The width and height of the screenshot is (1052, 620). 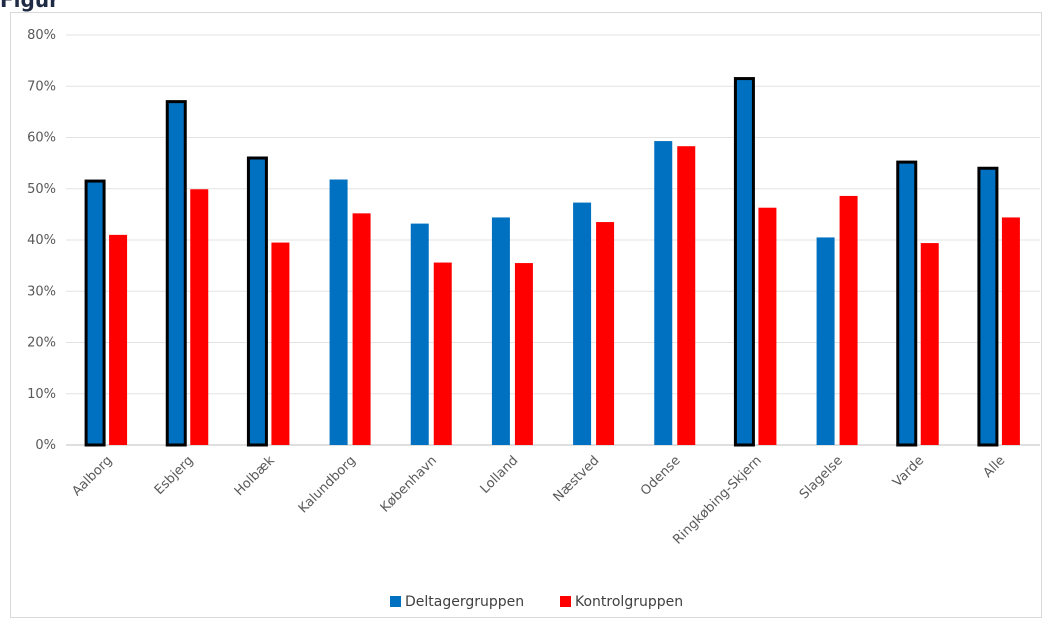 I want to click on legend: Deltagergruppen Kontrolgruppen, so click(x=536, y=602).